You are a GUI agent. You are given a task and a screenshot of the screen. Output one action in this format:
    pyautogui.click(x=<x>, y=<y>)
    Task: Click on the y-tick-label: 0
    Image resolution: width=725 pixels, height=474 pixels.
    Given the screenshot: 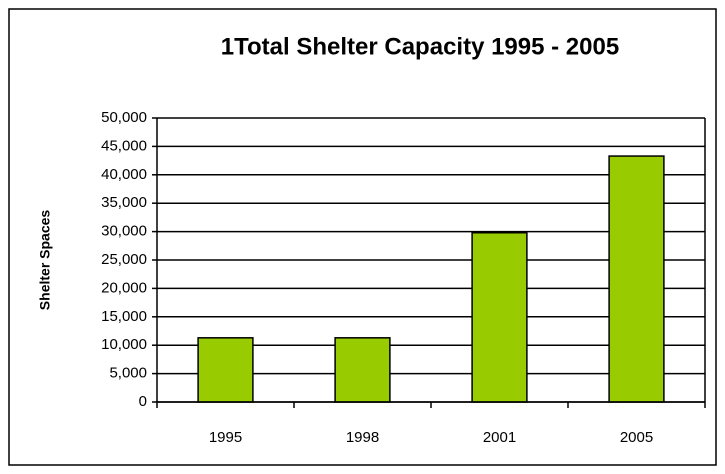 What is the action you would take?
    pyautogui.click(x=143, y=401)
    